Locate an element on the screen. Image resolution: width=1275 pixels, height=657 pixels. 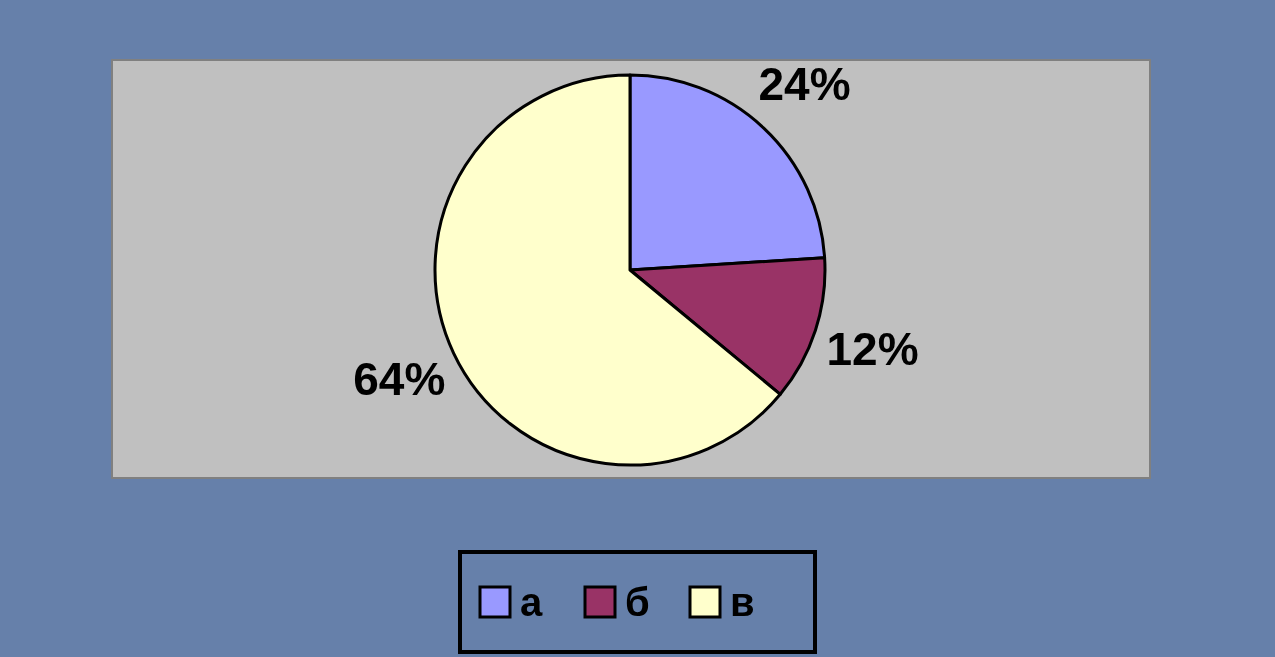
legend-label: б is located at coordinates (637, 602).